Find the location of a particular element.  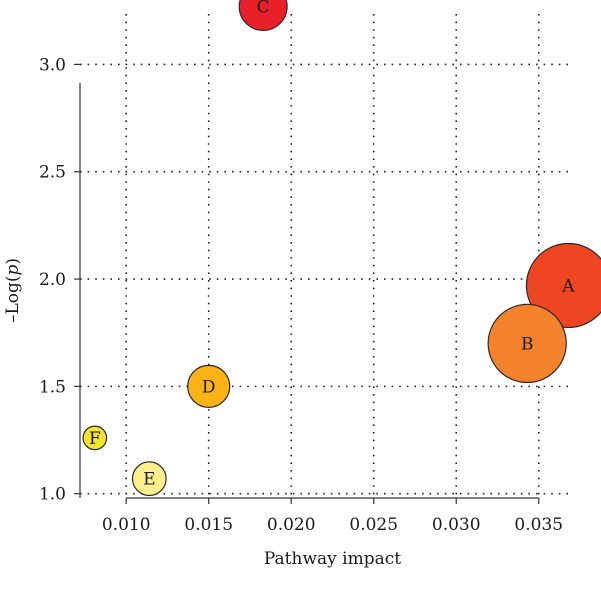

bubble-label-d: D is located at coordinates (209, 387).